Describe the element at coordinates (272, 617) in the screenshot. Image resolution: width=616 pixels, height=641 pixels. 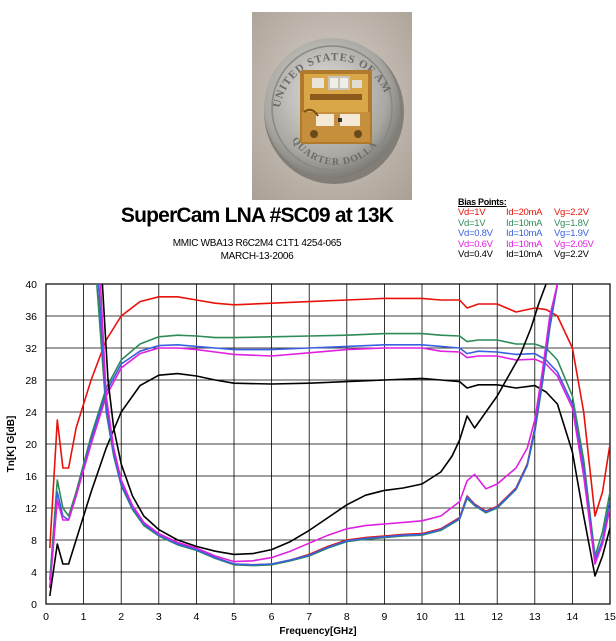
I see `x-tick-label: 6` at that location.